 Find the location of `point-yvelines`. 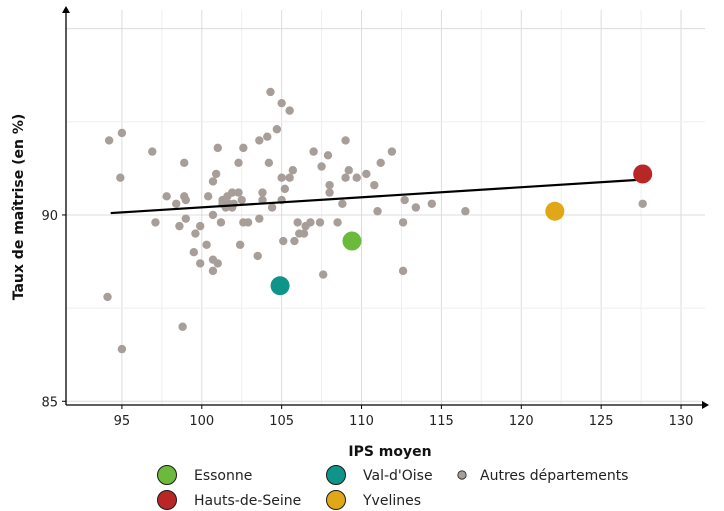

point-yvelines is located at coordinates (555, 211).